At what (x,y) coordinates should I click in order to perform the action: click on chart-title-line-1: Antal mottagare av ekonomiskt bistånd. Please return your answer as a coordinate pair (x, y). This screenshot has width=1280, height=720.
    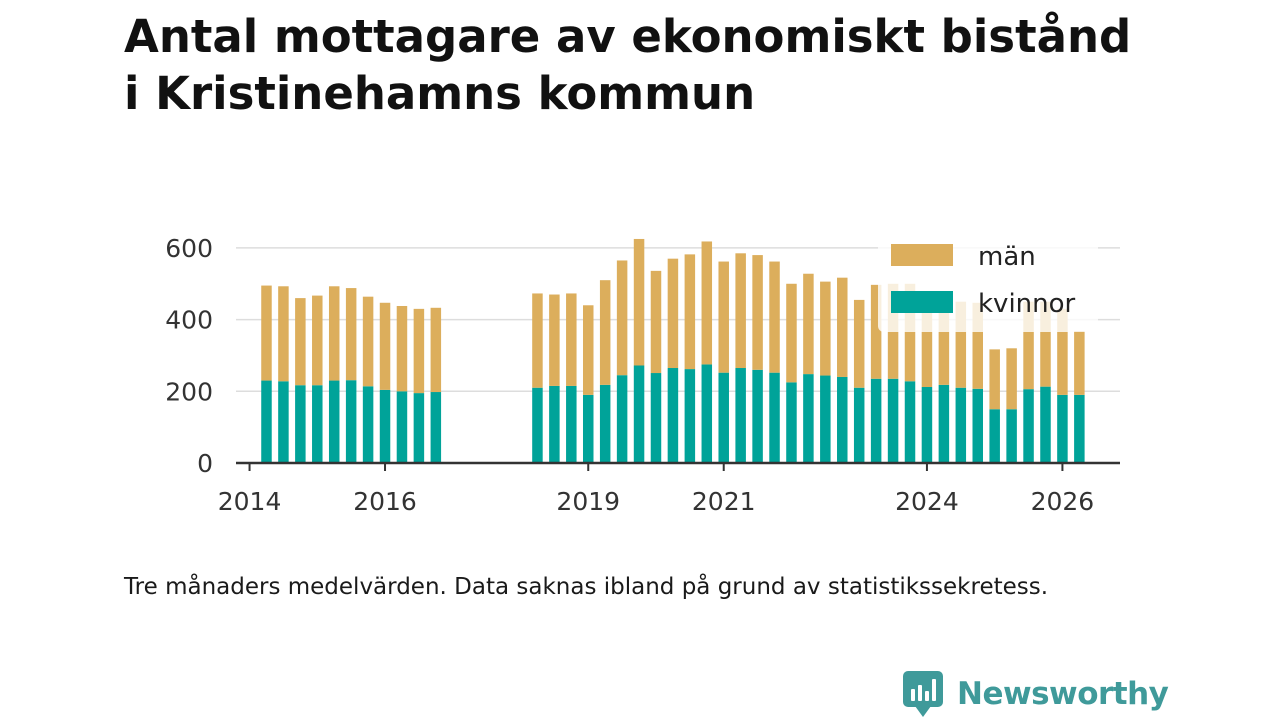
    Looking at the image, I should click on (628, 36).